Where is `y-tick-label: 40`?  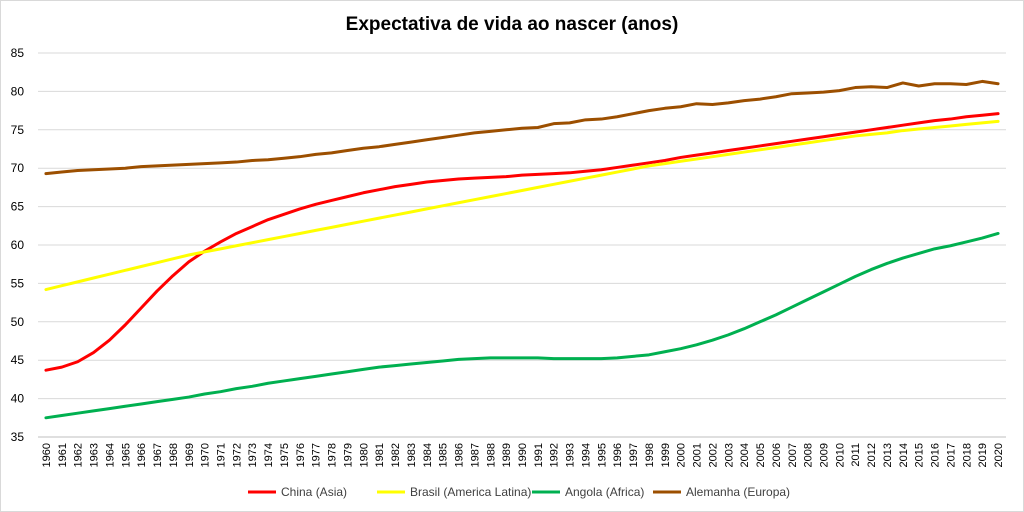
y-tick-label: 40 is located at coordinates (18, 399).